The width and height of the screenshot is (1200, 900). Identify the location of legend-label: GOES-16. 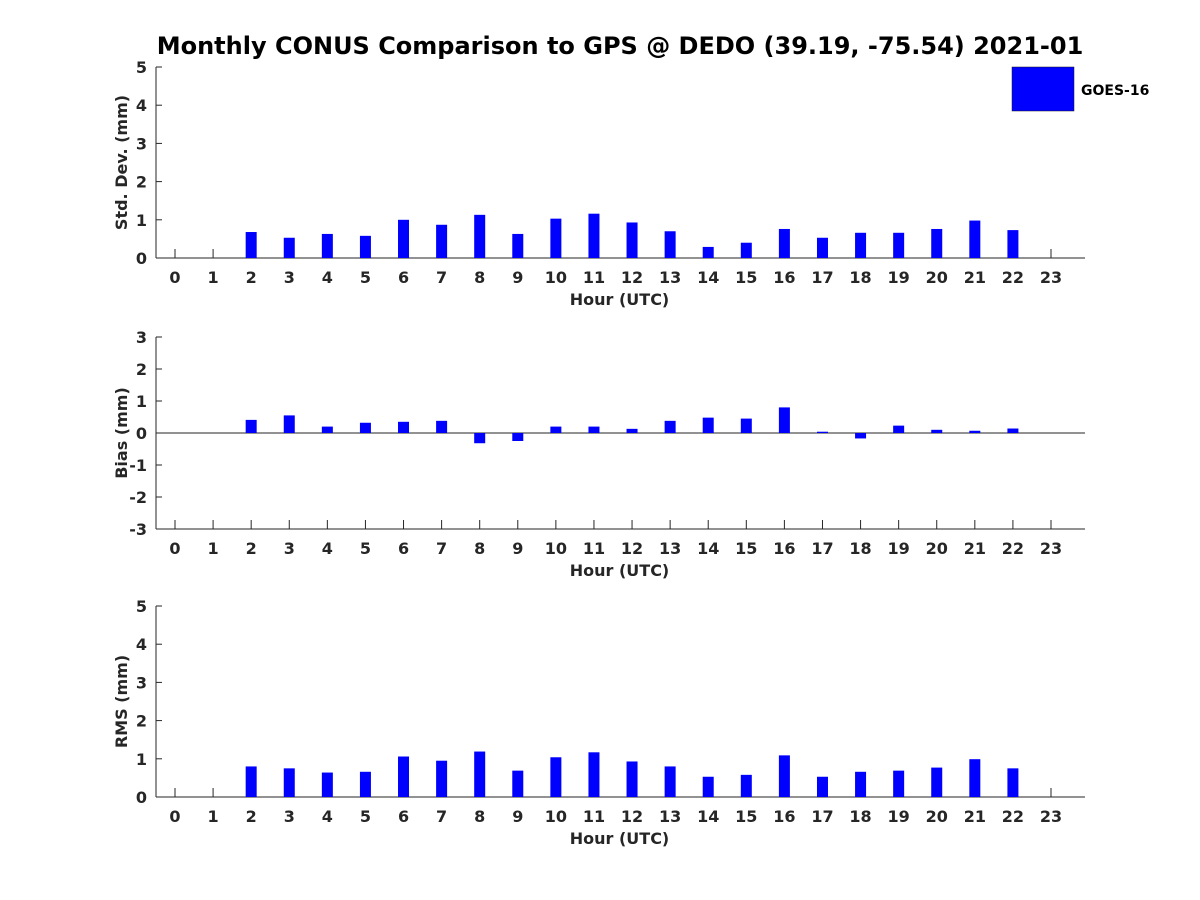
(1115, 91).